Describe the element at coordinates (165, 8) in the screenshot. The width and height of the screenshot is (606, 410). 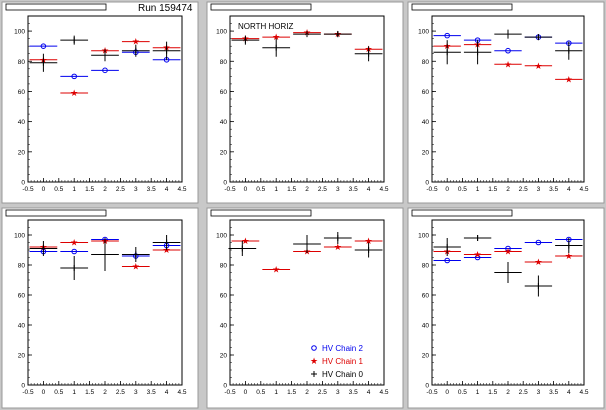
I see `run-title: Run 159474` at that location.